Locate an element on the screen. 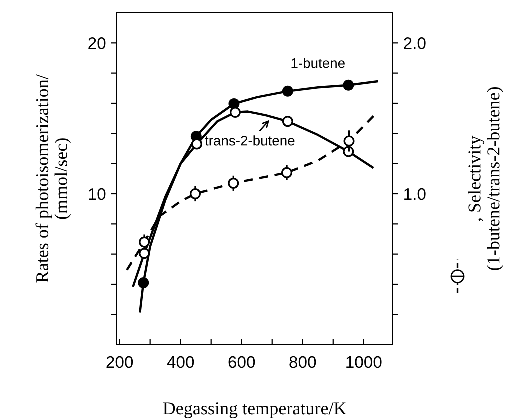 The image size is (519, 419). x-axis-title: Degassing temperature/K is located at coordinates (255, 410).